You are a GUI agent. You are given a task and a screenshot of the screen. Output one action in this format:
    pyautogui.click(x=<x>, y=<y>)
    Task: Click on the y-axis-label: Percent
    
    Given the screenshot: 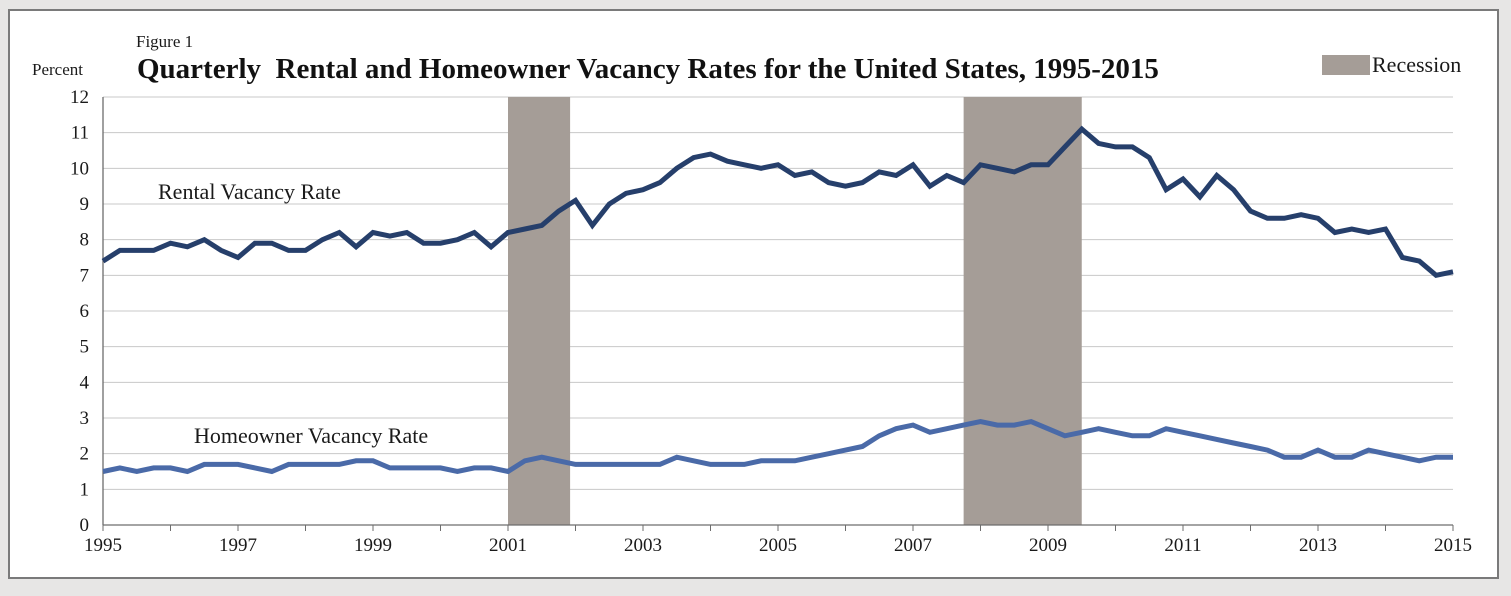 What is the action you would take?
    pyautogui.click(x=57, y=69)
    